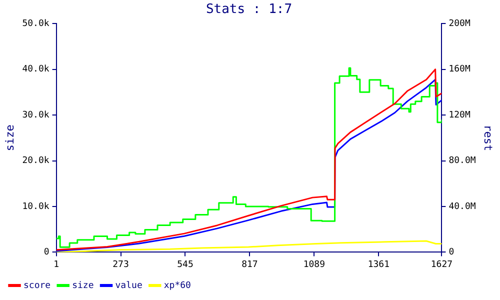  Describe the element at coordinates (462, 207) in the screenshot. I see `y2-tick-label: 40.0M` at that location.